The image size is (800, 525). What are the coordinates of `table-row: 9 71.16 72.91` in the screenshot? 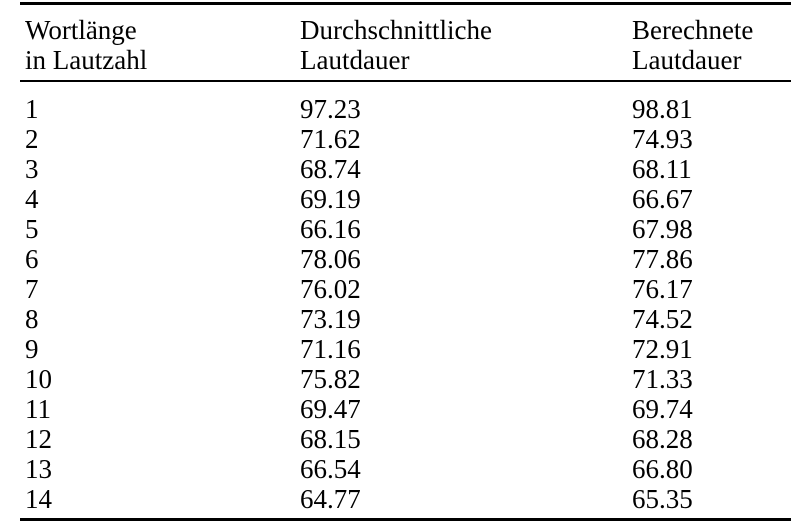 It's located at (405, 349).